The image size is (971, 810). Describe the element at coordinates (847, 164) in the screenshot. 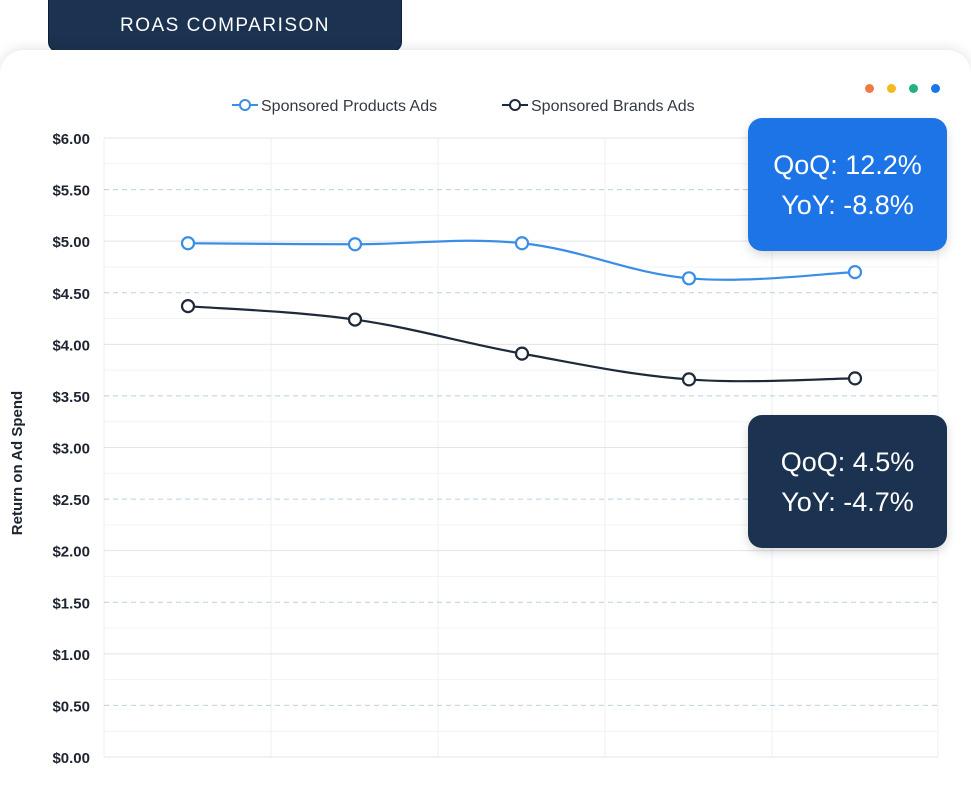

I see `products-qoq-label: QoQ: 12.2%` at that location.